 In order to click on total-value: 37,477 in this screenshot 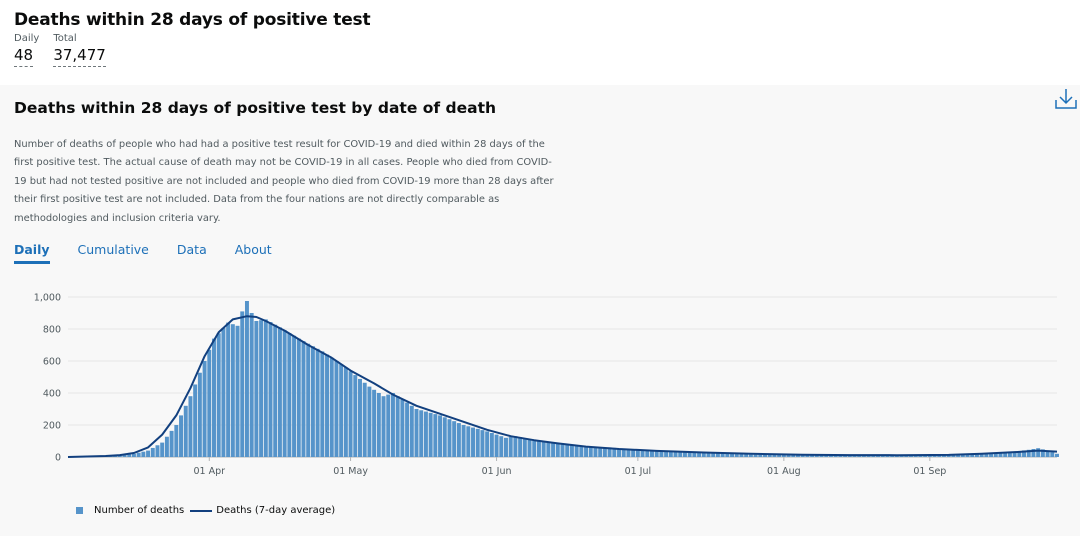, I will do `click(79, 56)`.